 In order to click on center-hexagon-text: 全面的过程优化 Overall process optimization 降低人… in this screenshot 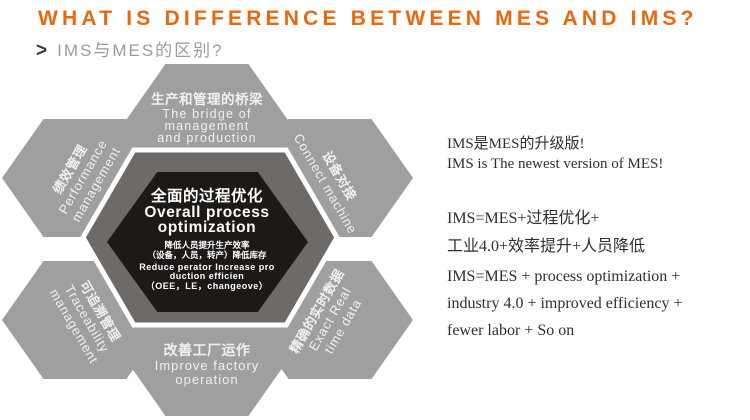, I will do `click(207, 238)`.